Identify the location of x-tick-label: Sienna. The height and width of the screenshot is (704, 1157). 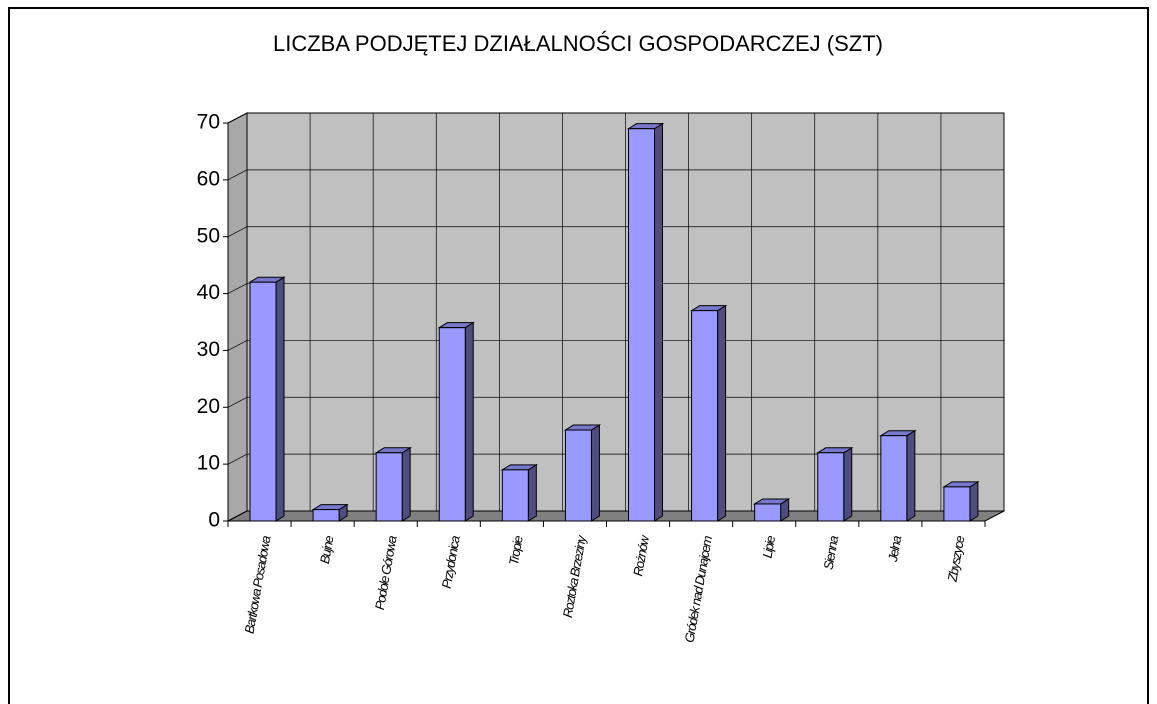
(831, 553).